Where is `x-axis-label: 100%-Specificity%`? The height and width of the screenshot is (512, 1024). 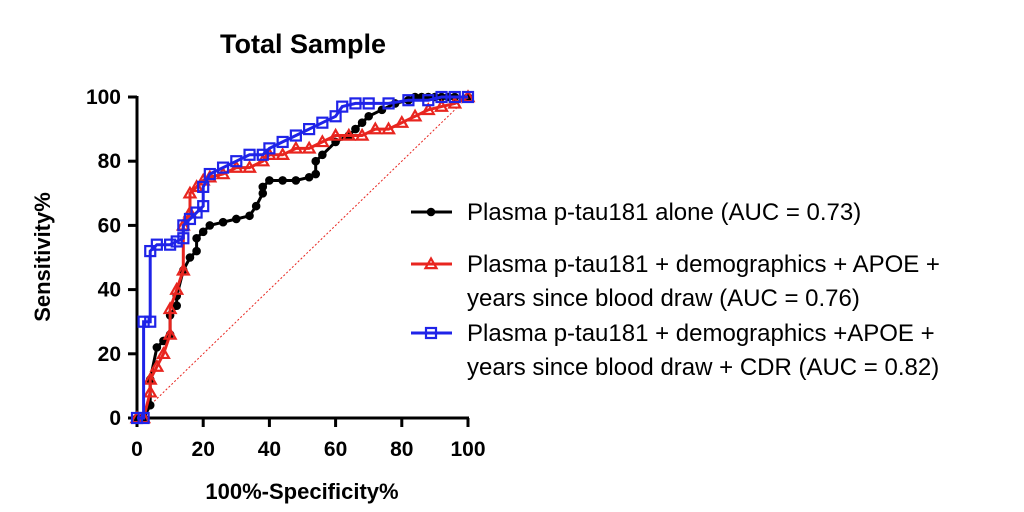 x-axis-label: 100%-Specificity% is located at coordinates (301, 491).